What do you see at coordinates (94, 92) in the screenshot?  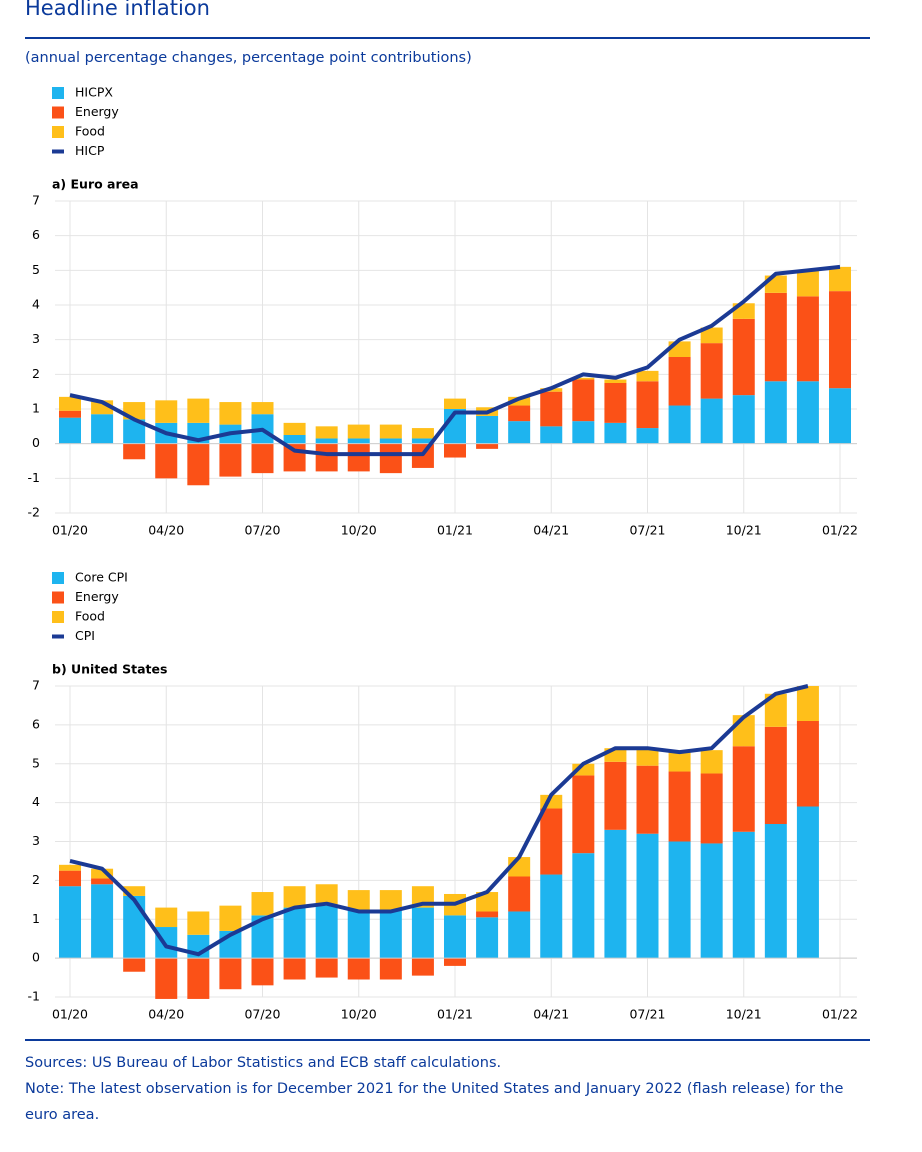 I see `legend-label: HICPX` at bounding box center [94, 92].